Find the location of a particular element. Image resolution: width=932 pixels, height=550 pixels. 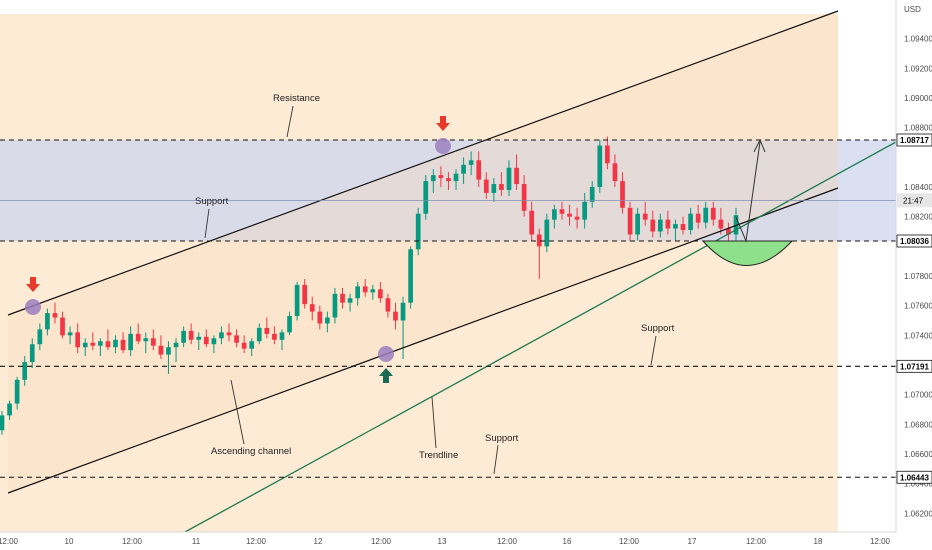

time-tick-label: 10 is located at coordinates (69, 541).